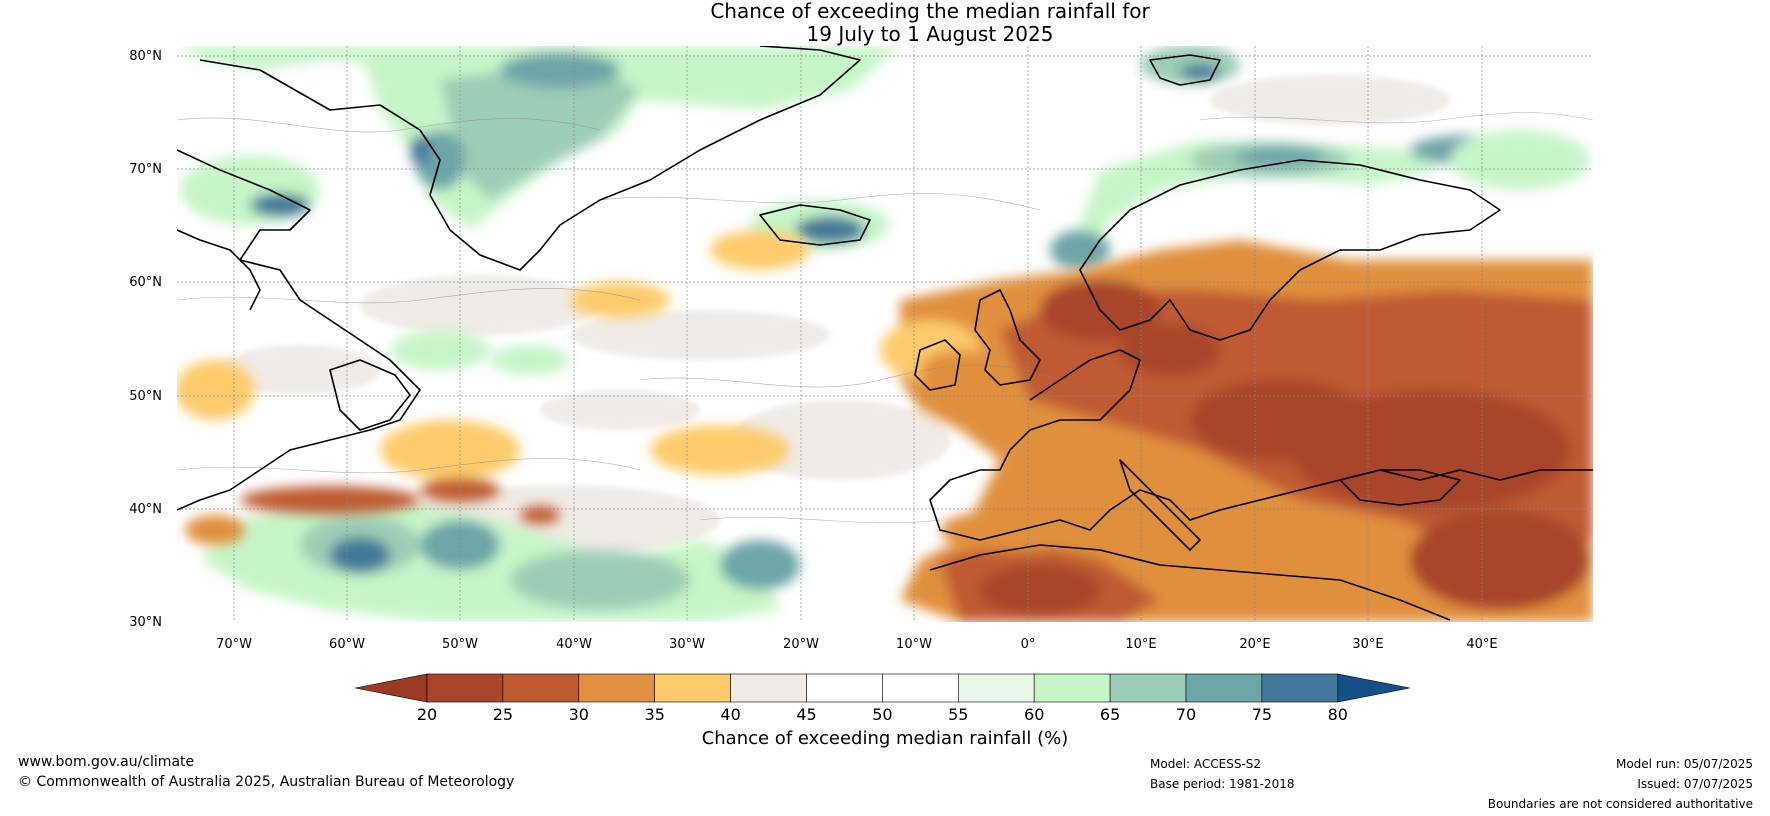  Describe the element at coordinates (579, 714) in the screenshot. I see `colorbar-tick-label: 30` at that location.